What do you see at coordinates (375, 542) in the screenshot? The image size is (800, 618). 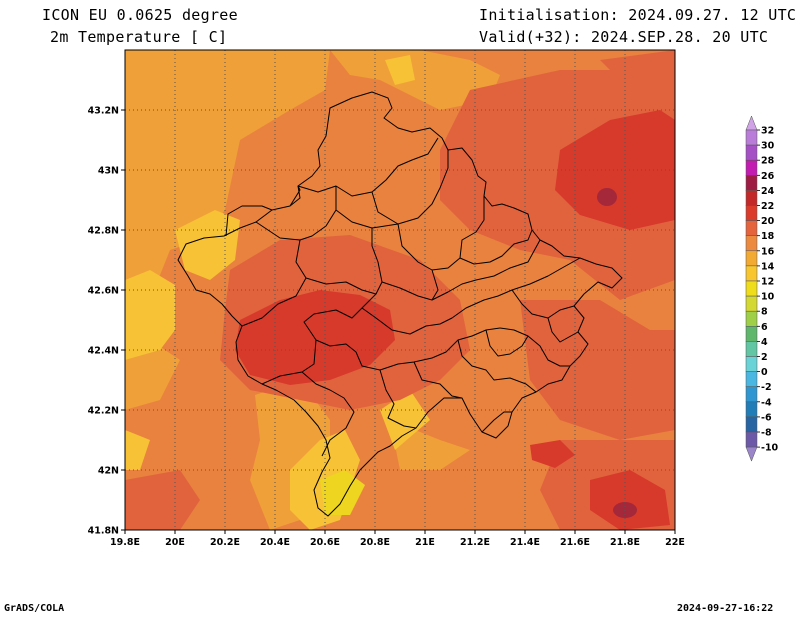 I see `x-tick-label: 20.8E` at bounding box center [375, 542].